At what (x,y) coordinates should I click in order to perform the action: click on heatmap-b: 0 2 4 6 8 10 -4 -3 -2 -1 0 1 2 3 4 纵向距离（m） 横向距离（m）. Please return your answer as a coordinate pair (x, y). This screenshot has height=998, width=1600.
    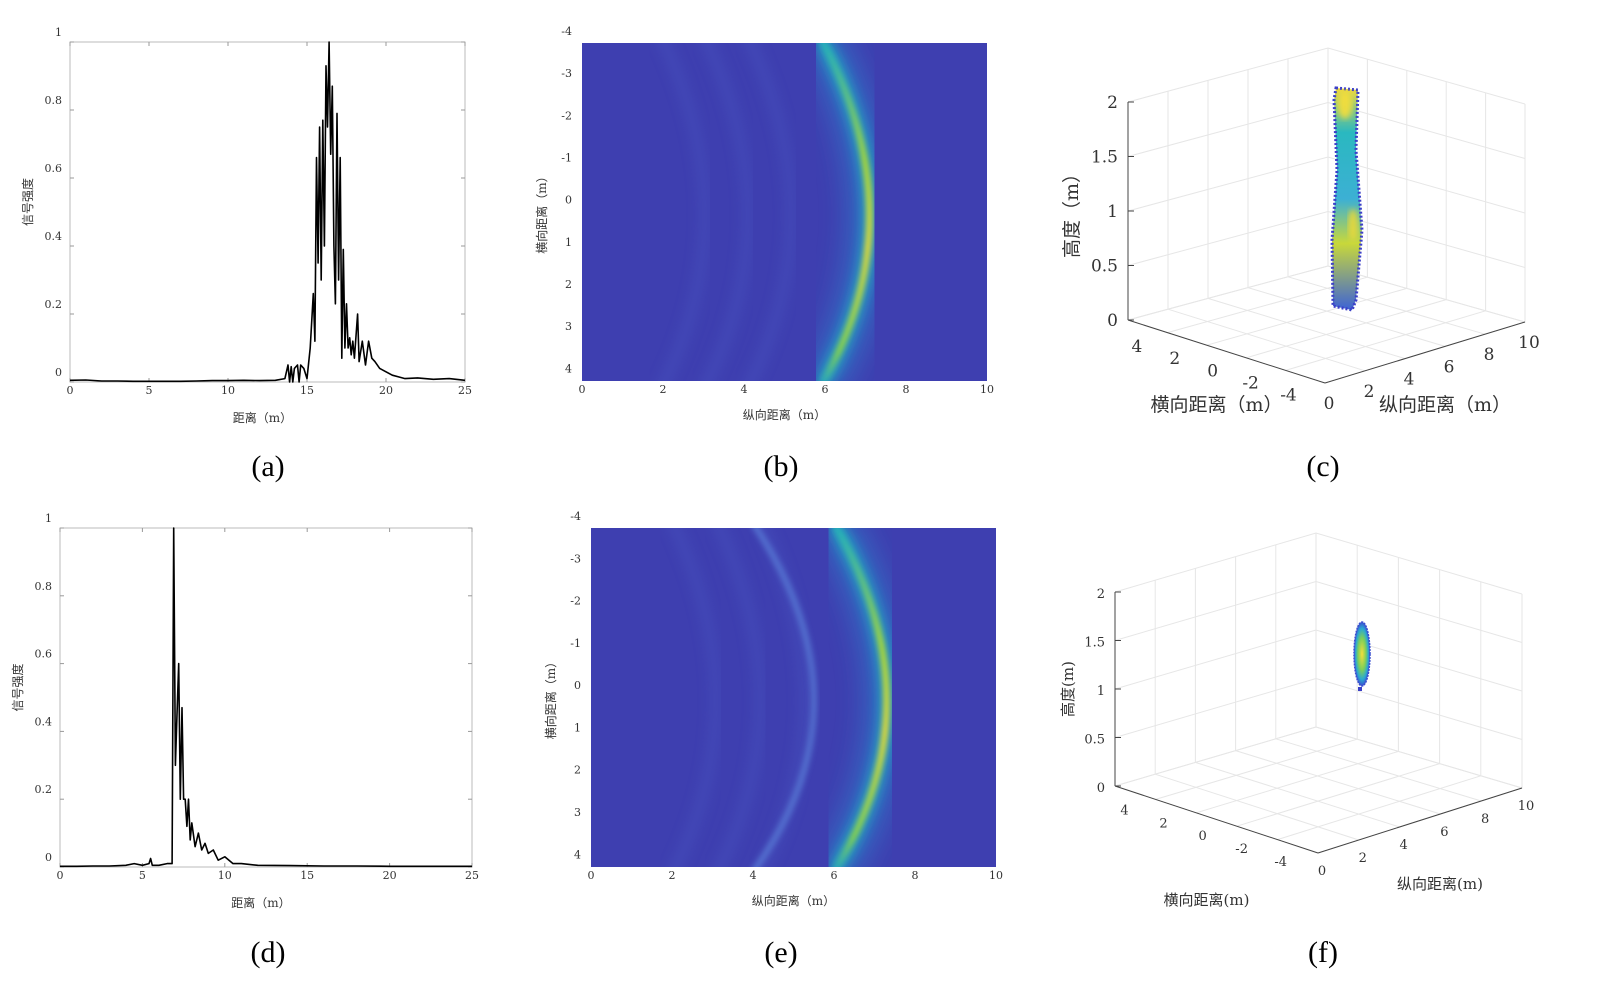
    Looking at the image, I should click on (764, 223).